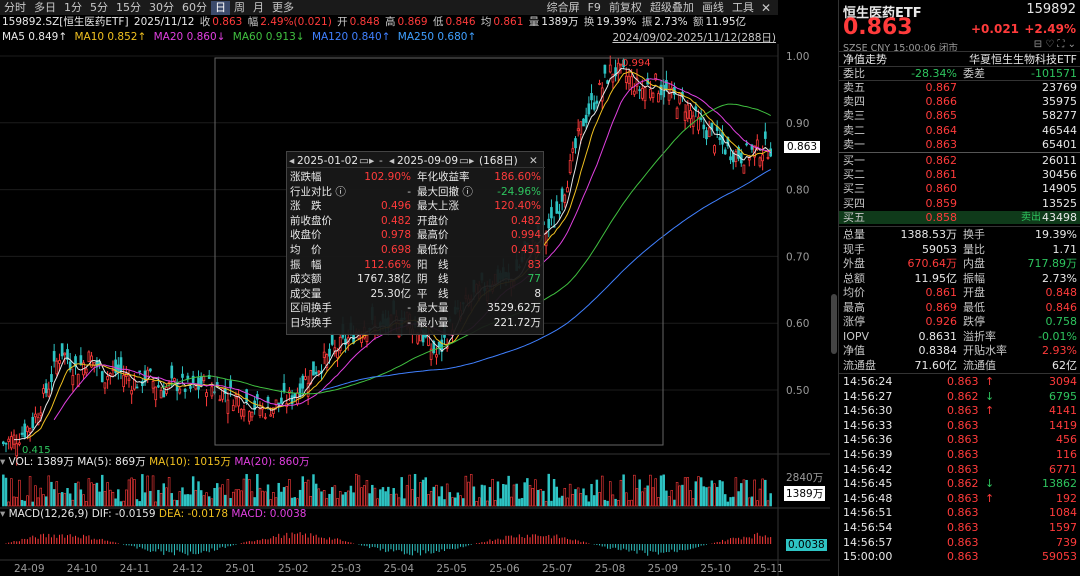 The width and height of the screenshot is (1080, 576). I want to click on popup-end-date: 2025-09-09, so click(428, 161).